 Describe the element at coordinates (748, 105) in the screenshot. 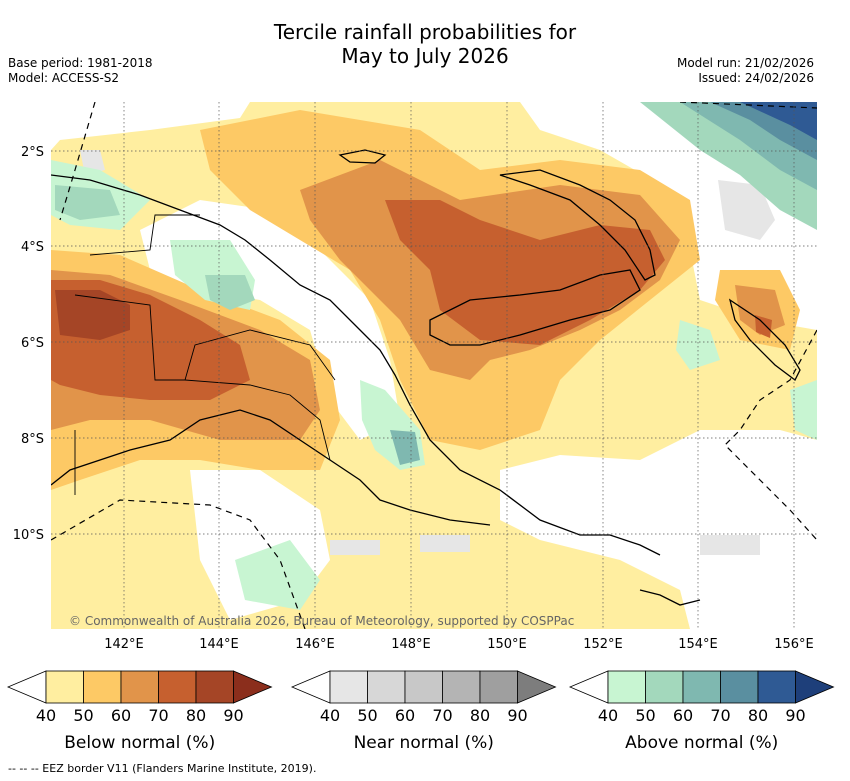

I see `eez-north-east` at that location.